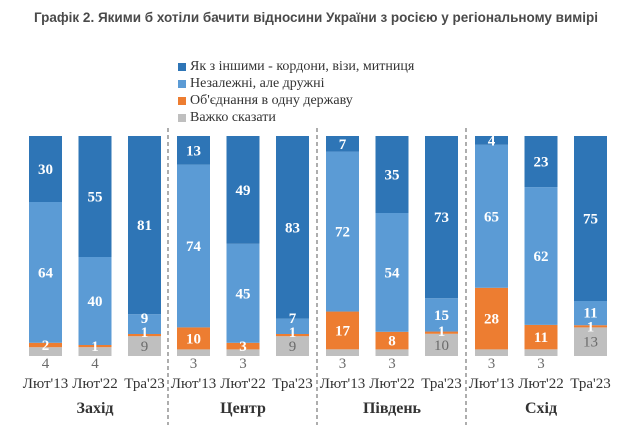 The width and height of the screenshot is (632, 437). I want to click on data-label: 15, so click(441, 316).